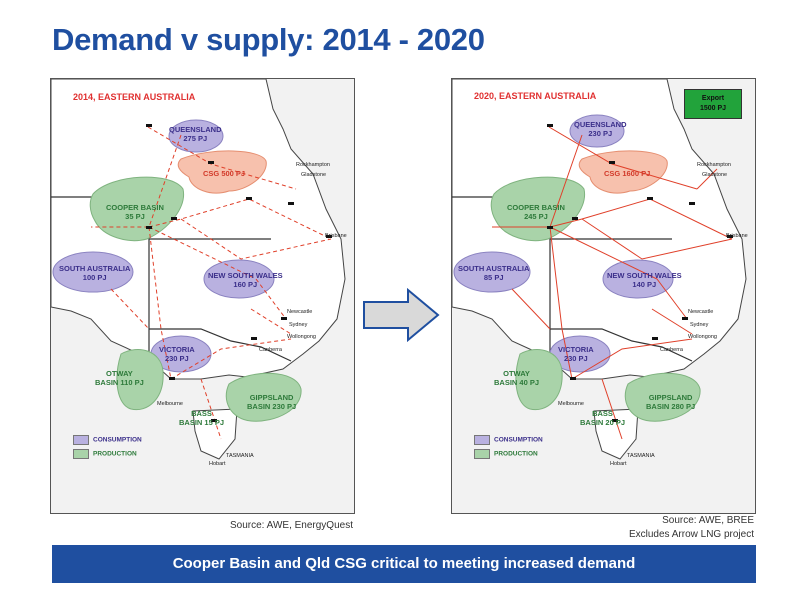 The width and height of the screenshot is (800, 600). What do you see at coordinates (170, 404) in the screenshot?
I see `city-melbourne-2014: Melbourne` at bounding box center [170, 404].